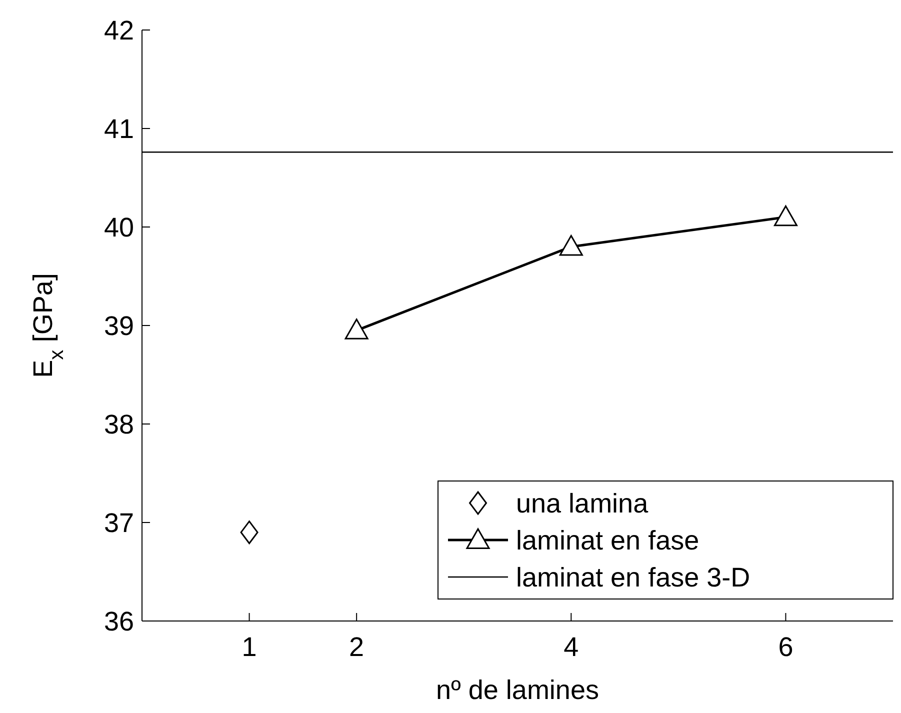  Describe the element at coordinates (119, 523) in the screenshot. I see `y-tick-label: 37` at that location.